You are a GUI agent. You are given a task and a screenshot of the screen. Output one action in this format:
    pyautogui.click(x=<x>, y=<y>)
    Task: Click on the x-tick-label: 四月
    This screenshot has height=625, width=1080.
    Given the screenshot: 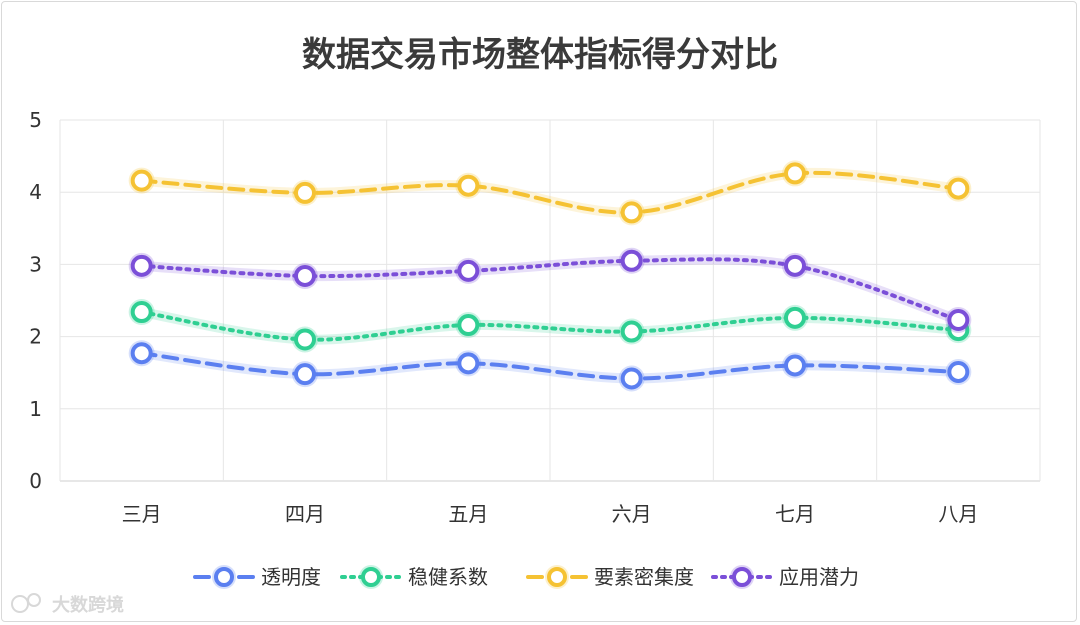 What is the action you would take?
    pyautogui.click(x=305, y=514)
    